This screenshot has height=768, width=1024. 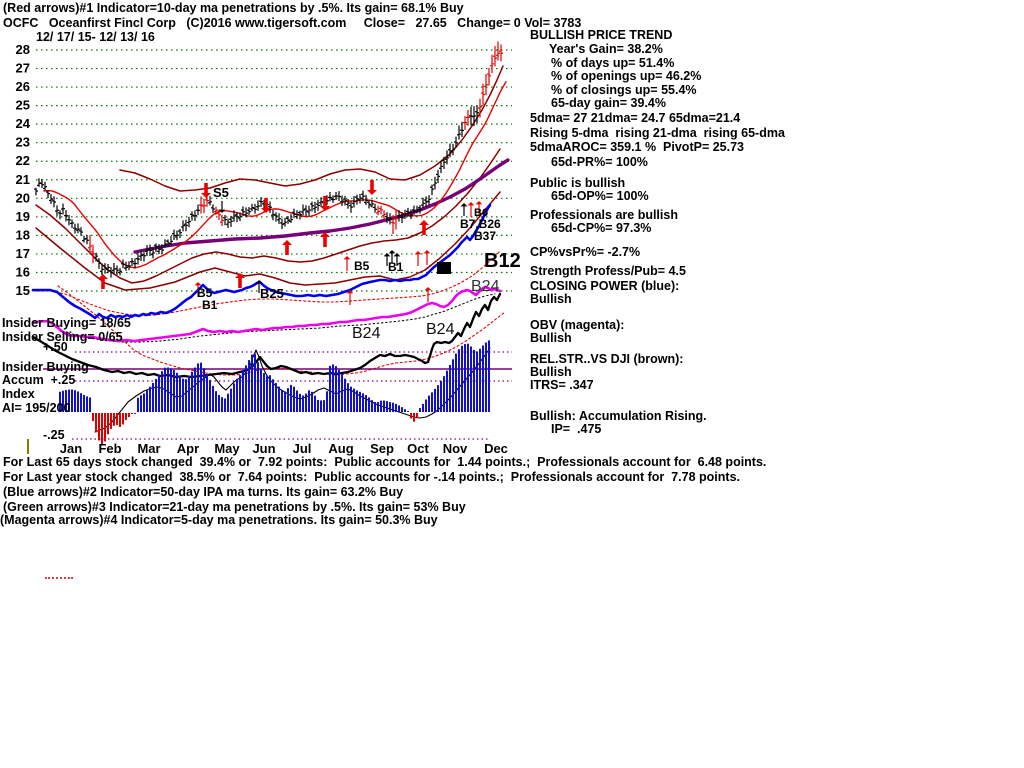 I want to click on svg-text: 15, so click(x=23, y=290).